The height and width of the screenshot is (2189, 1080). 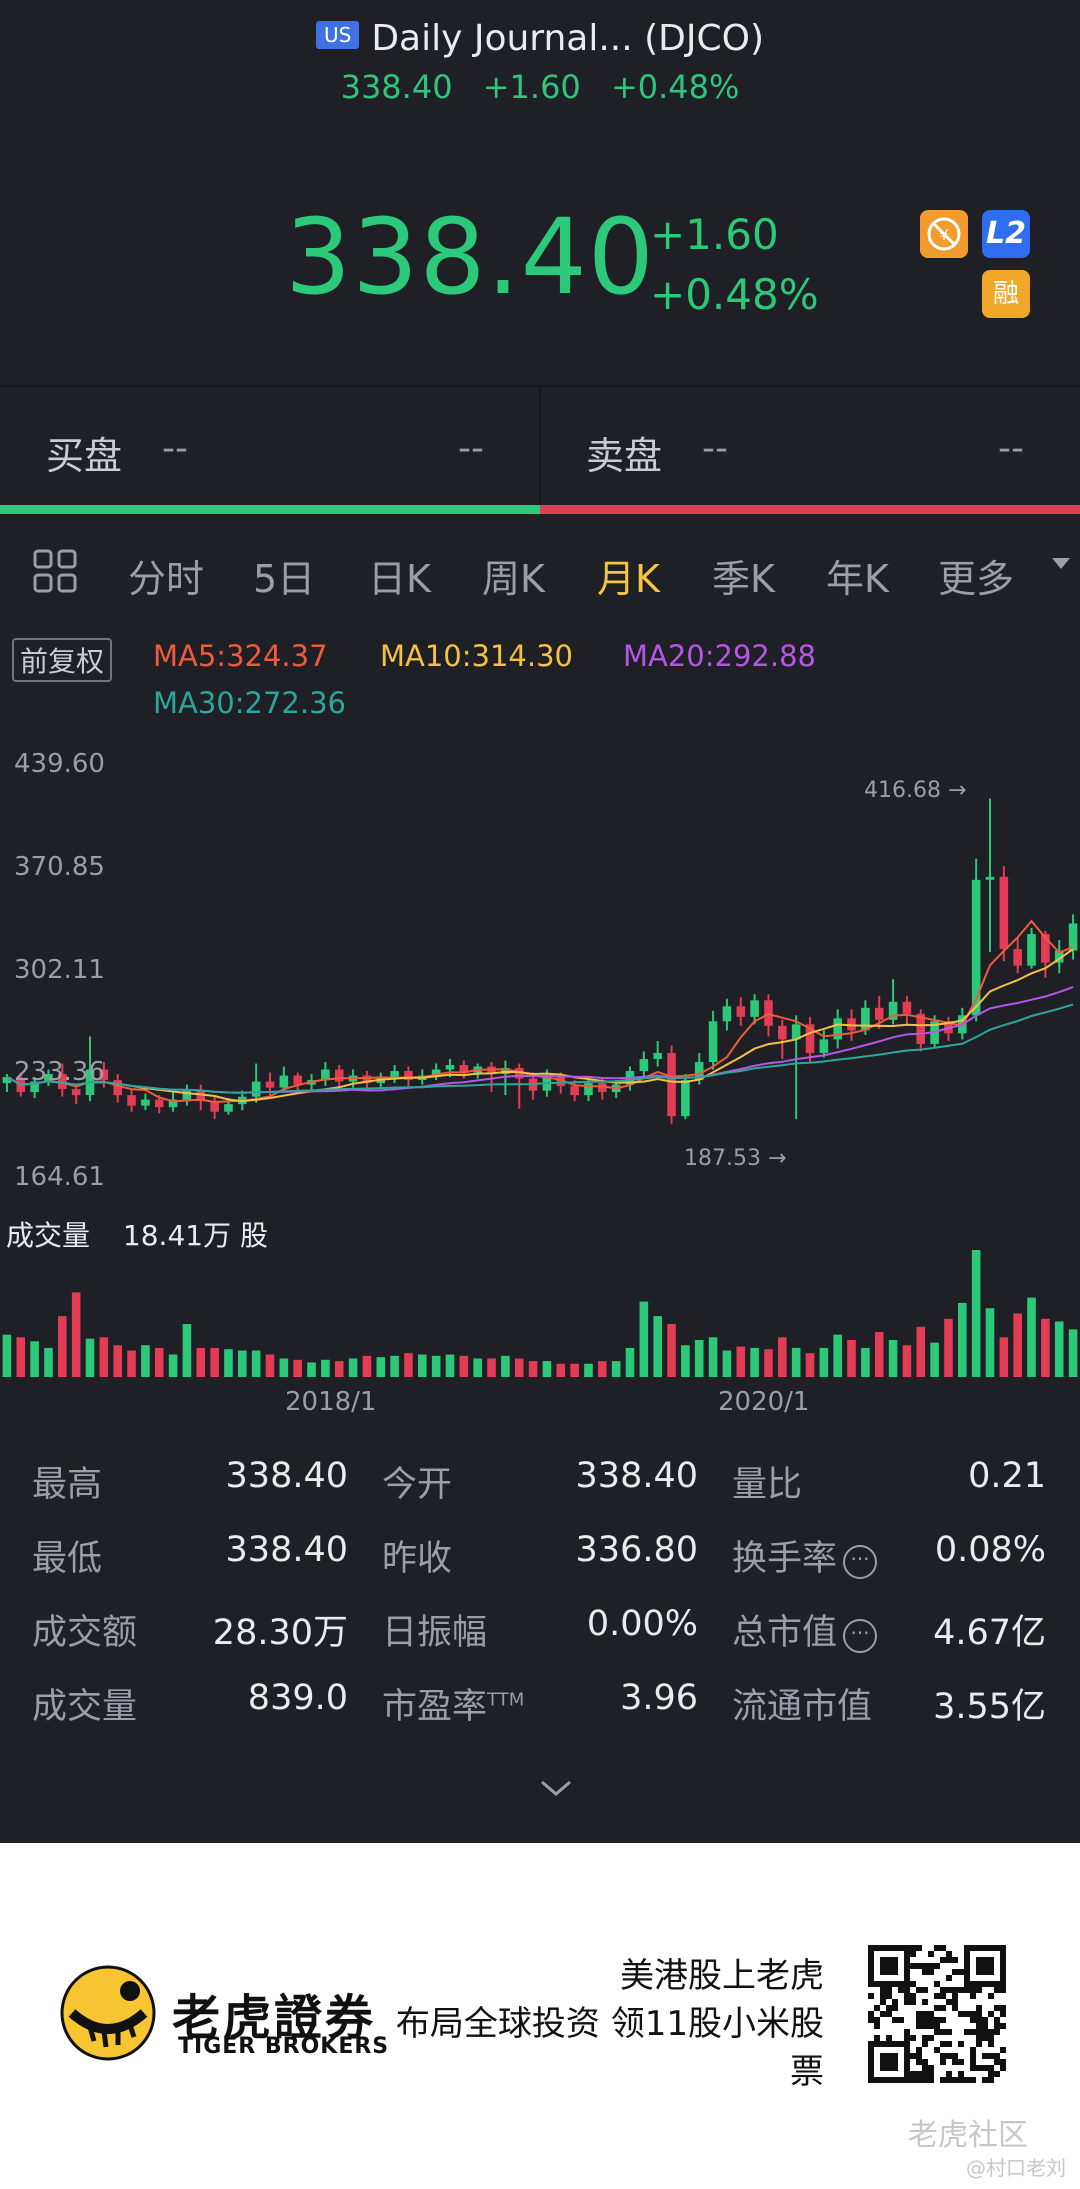 I want to click on adjustment-toggle: 前复权, so click(x=62, y=660).